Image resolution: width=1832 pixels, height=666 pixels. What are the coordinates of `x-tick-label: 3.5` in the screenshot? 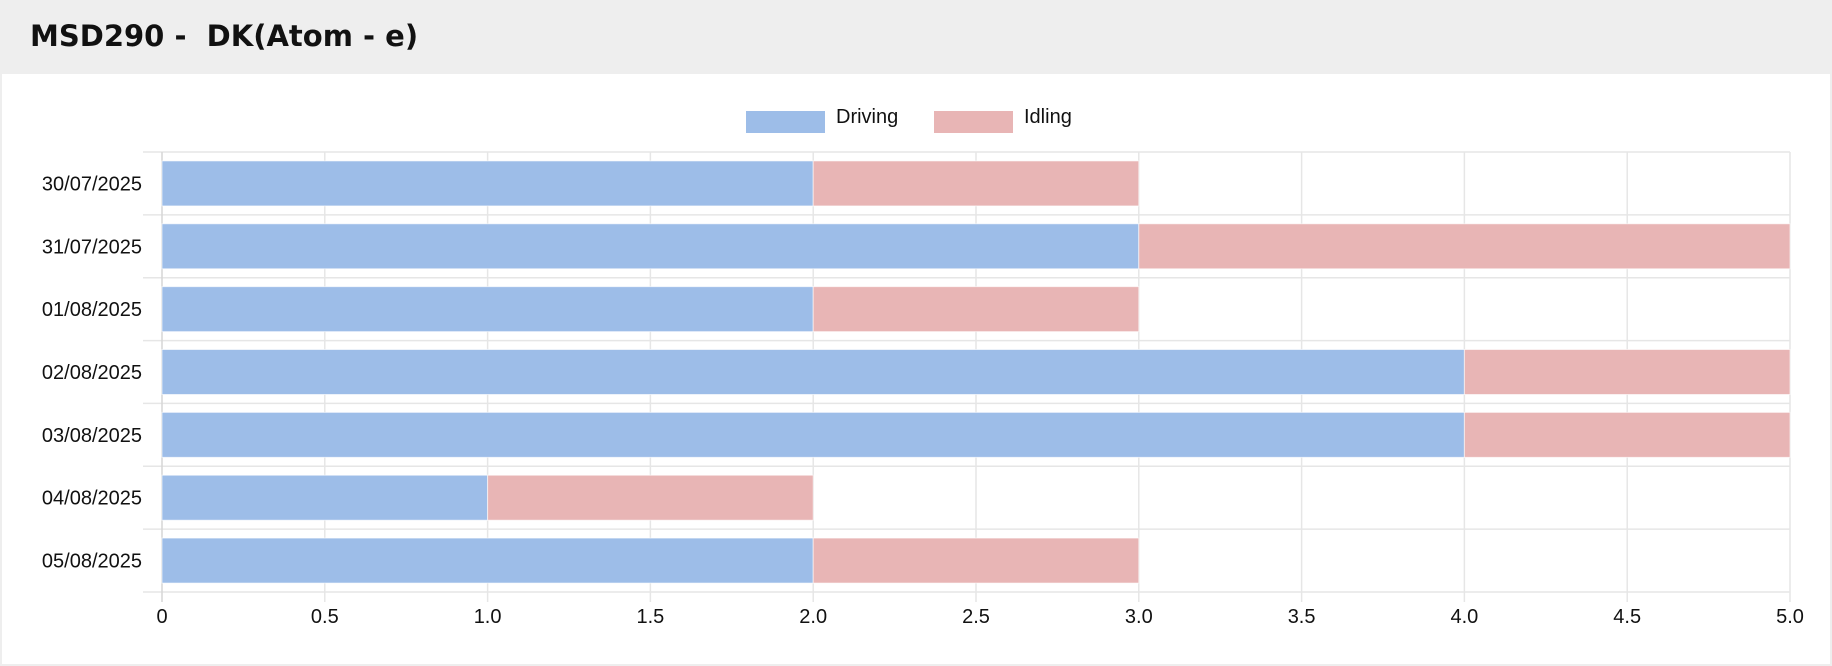 It's located at (1302, 617).